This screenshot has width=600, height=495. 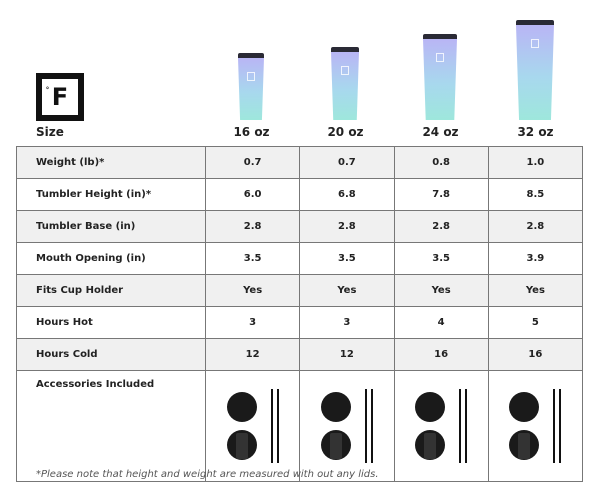 I want to click on table-row: Hours Hot 3 3 4 5, so click(x=300, y=322).